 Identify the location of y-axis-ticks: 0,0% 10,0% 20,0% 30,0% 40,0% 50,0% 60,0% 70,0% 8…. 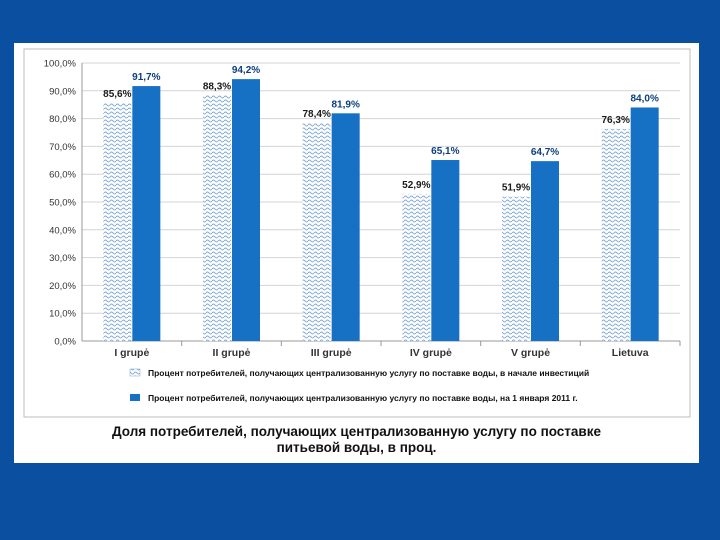
(60, 203).